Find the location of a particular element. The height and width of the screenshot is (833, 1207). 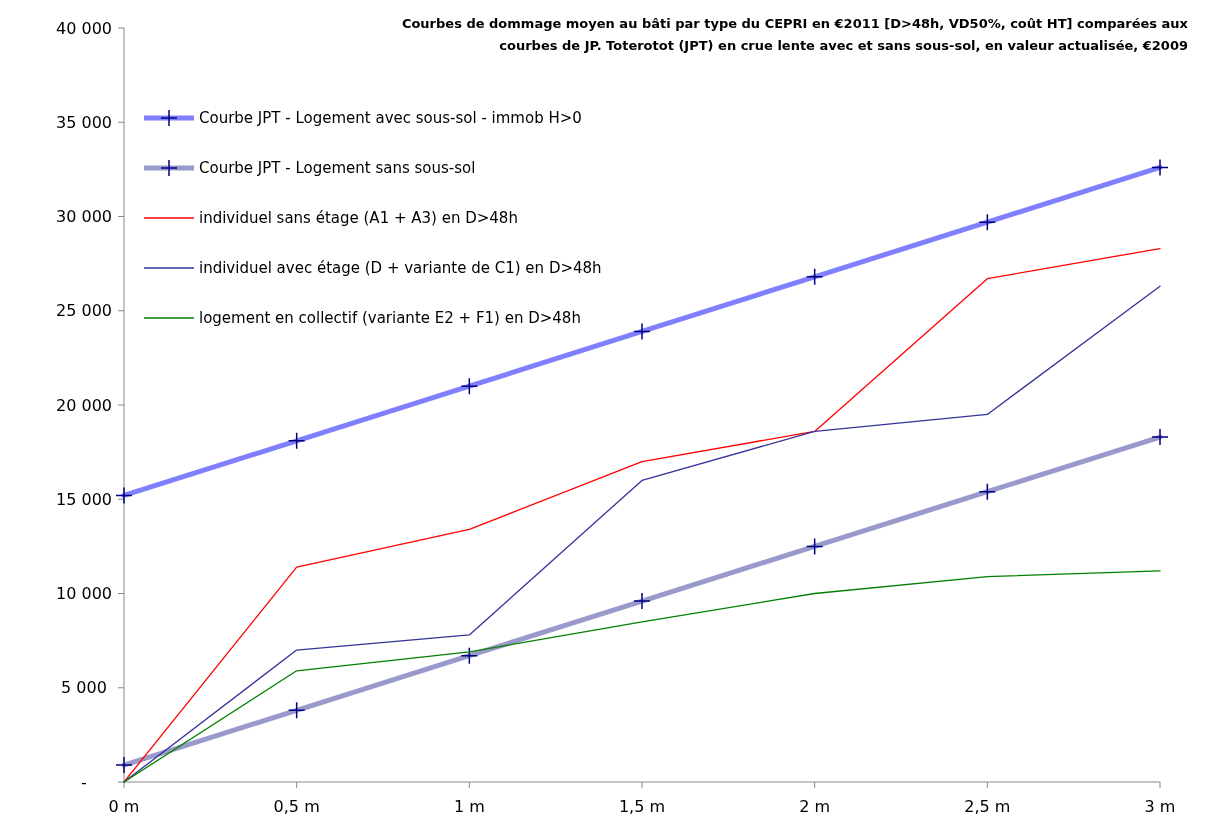

x-tick-label: 3 m is located at coordinates (1160, 806).